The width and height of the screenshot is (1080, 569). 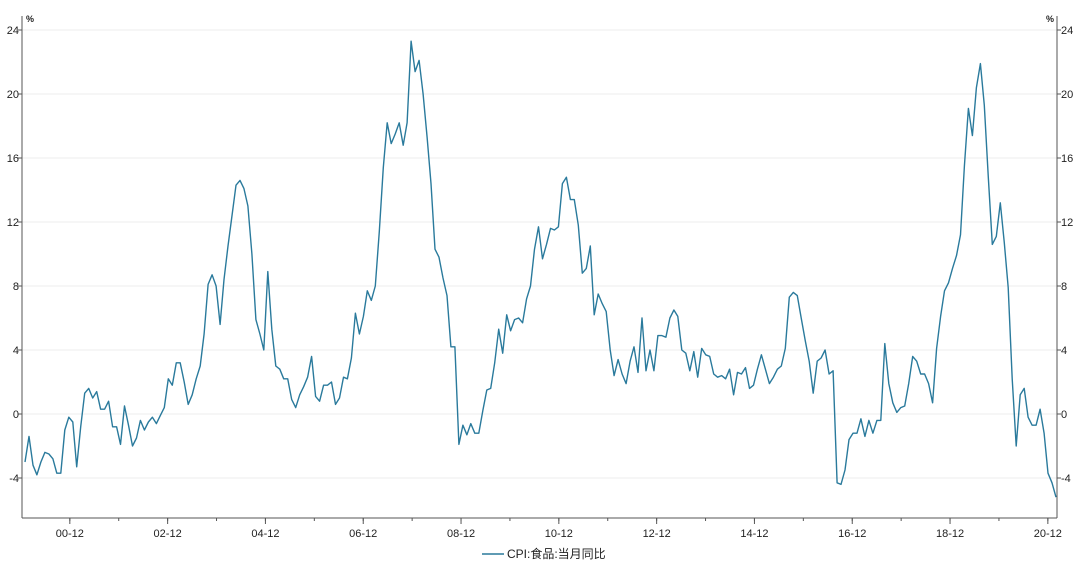 I want to click on x-tick-label: 14-12, so click(x=754, y=534).